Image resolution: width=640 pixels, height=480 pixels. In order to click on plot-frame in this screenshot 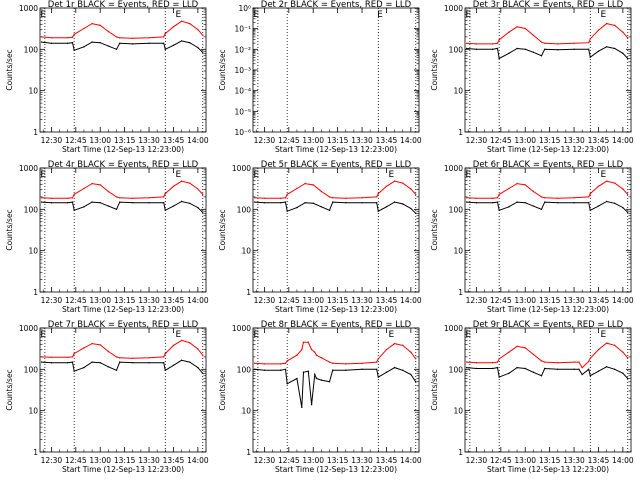, I will do `click(336, 230)`.